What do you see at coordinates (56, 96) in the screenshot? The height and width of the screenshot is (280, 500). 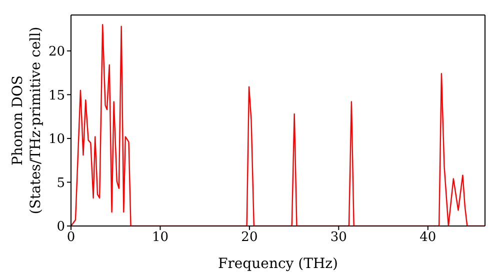 I see `y-tick-label: 15` at bounding box center [56, 96].